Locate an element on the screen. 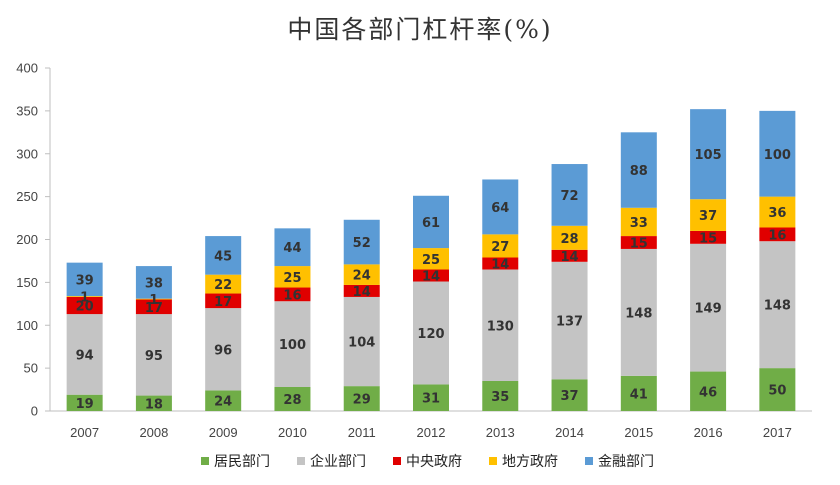  x-tick-label: 2014 is located at coordinates (569, 432).